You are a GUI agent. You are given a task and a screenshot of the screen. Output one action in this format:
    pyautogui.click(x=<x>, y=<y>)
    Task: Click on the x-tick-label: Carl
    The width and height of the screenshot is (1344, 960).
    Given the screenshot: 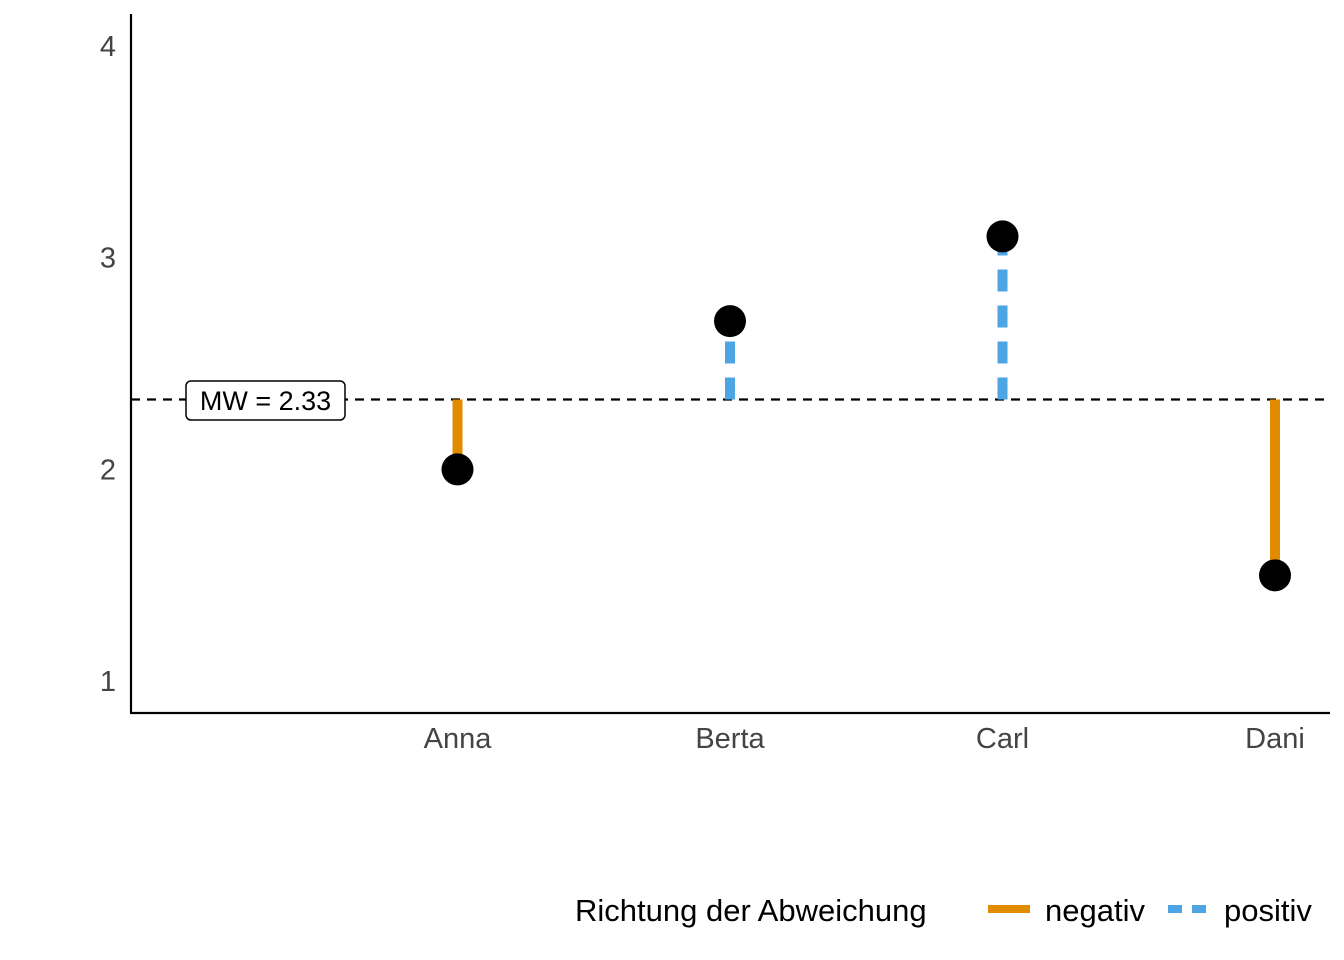 What is the action you would take?
    pyautogui.click(x=1002, y=739)
    